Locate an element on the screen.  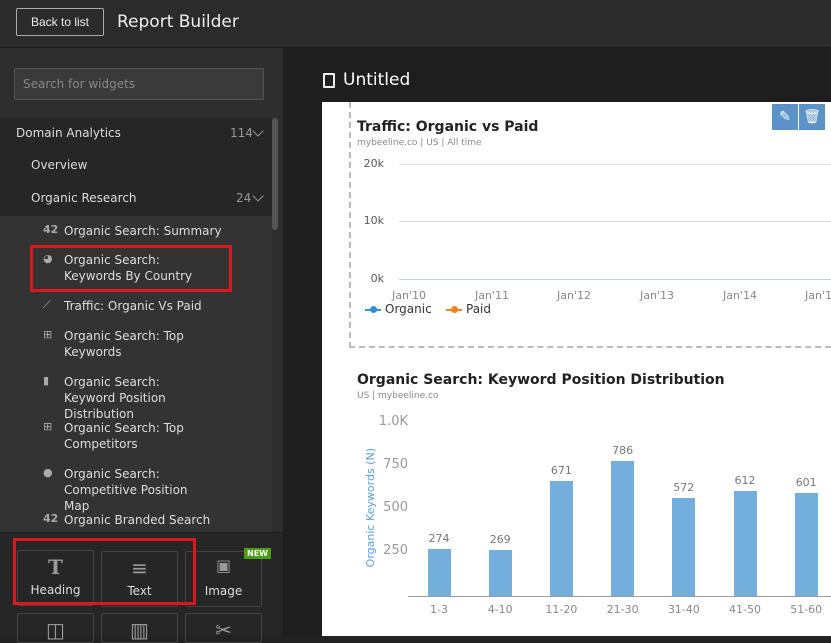
basic-widgets-panel is located at coordinates (141, 584).